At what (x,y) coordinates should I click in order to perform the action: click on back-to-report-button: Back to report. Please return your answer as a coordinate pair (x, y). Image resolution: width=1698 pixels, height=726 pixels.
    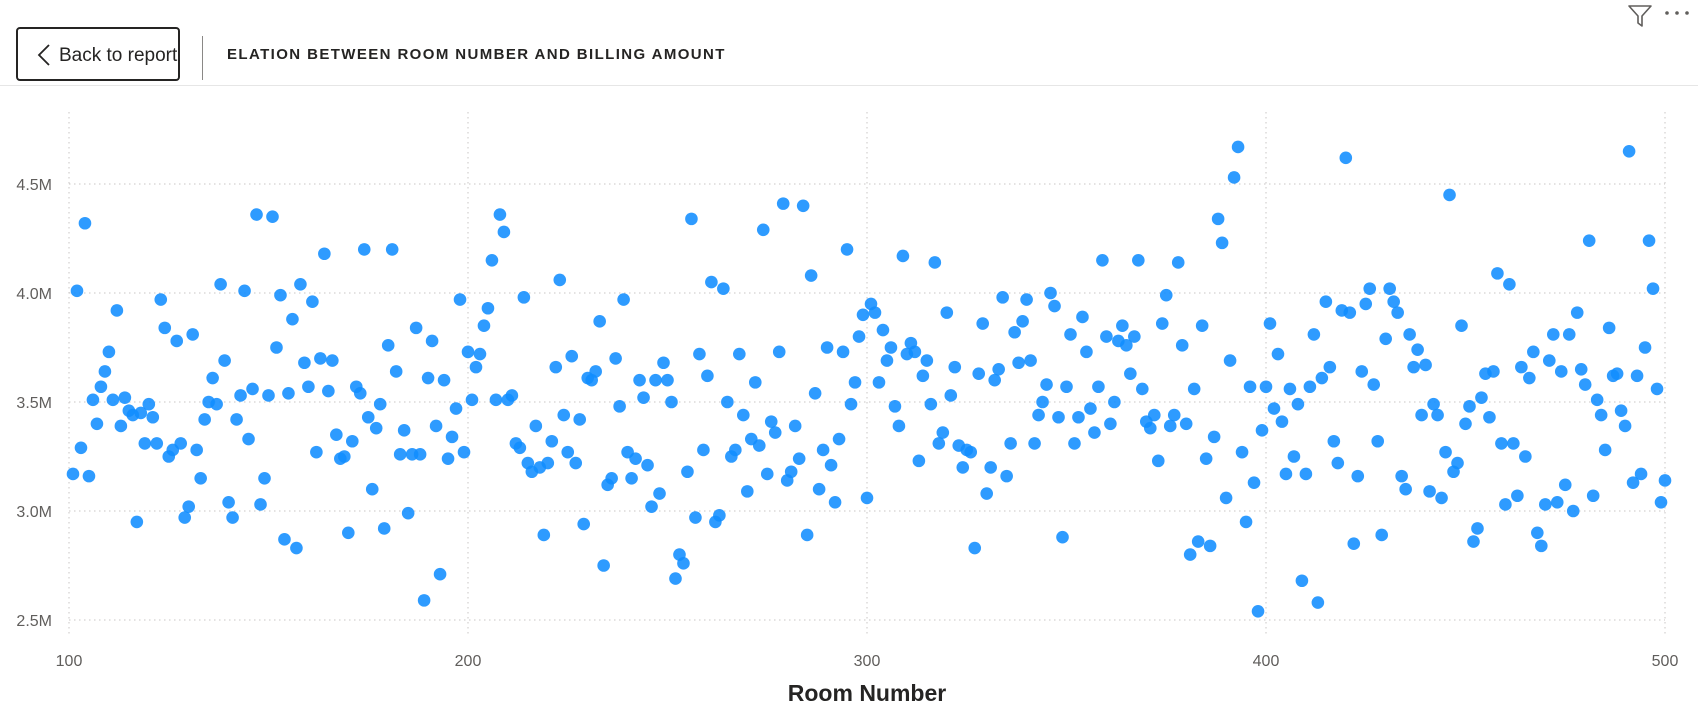
    Looking at the image, I should click on (98, 54).